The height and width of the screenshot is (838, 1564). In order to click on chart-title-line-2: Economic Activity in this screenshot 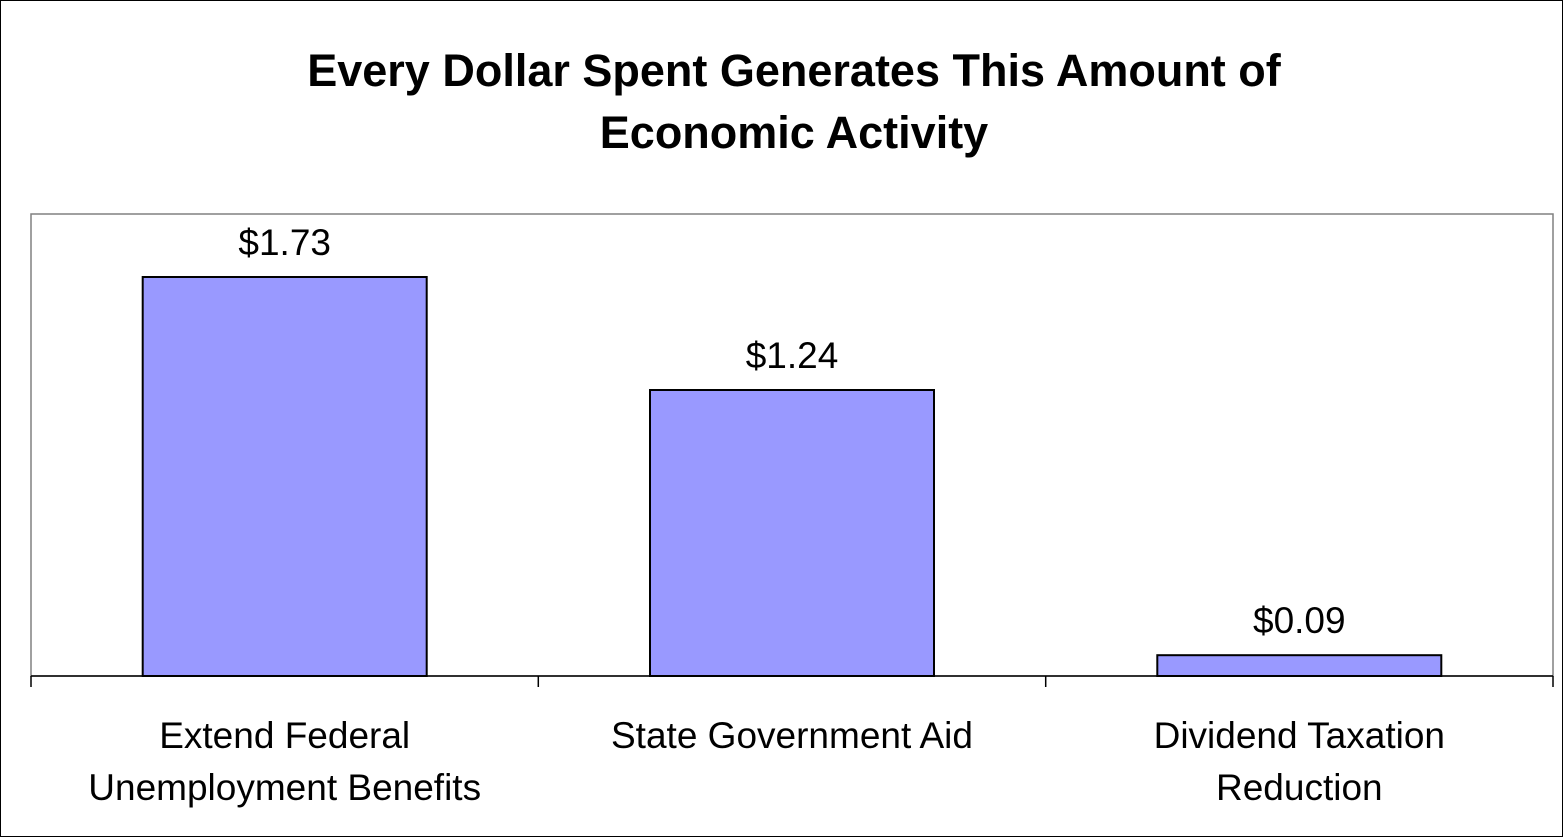, I will do `click(794, 132)`.